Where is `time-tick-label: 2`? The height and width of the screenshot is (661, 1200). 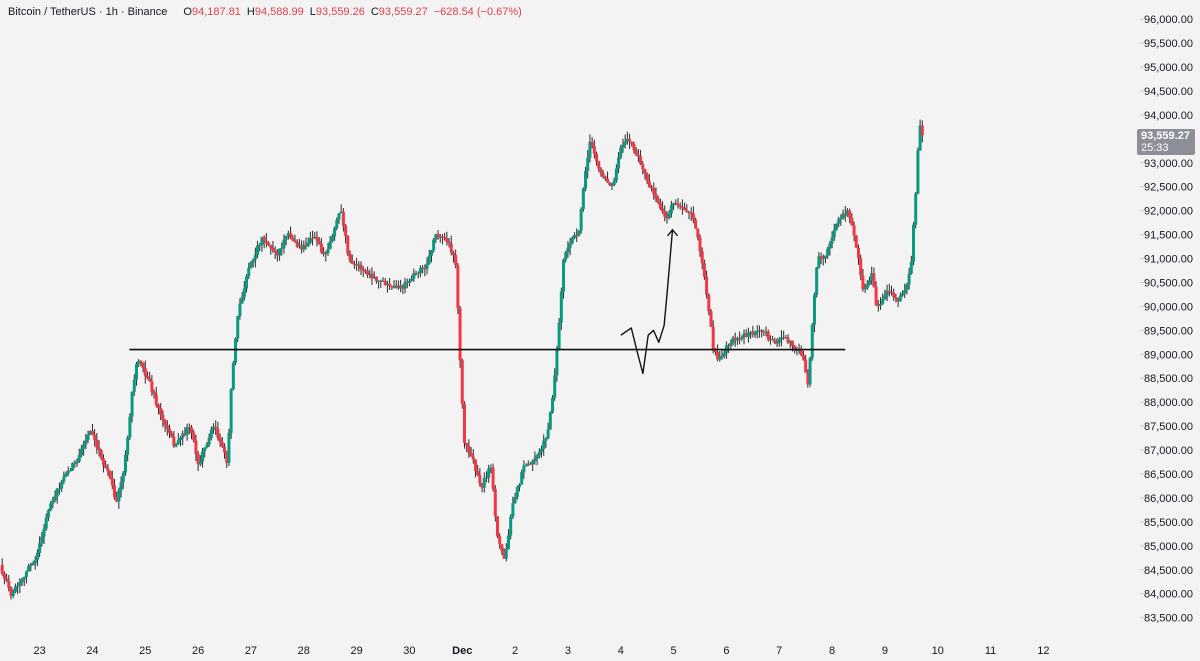 time-tick-label: 2 is located at coordinates (515, 651).